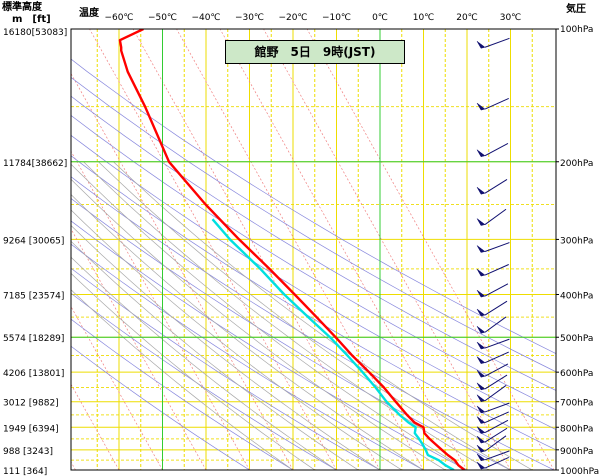  I want to click on moist-adiabat, so click(182, 379).